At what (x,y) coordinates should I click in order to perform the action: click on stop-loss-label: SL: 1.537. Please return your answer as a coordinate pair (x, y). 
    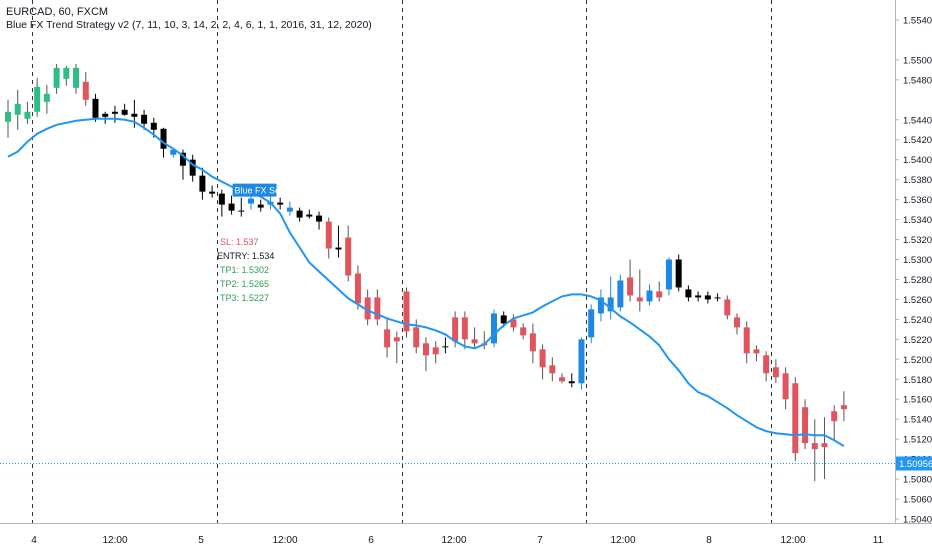
    Looking at the image, I should click on (239, 242).